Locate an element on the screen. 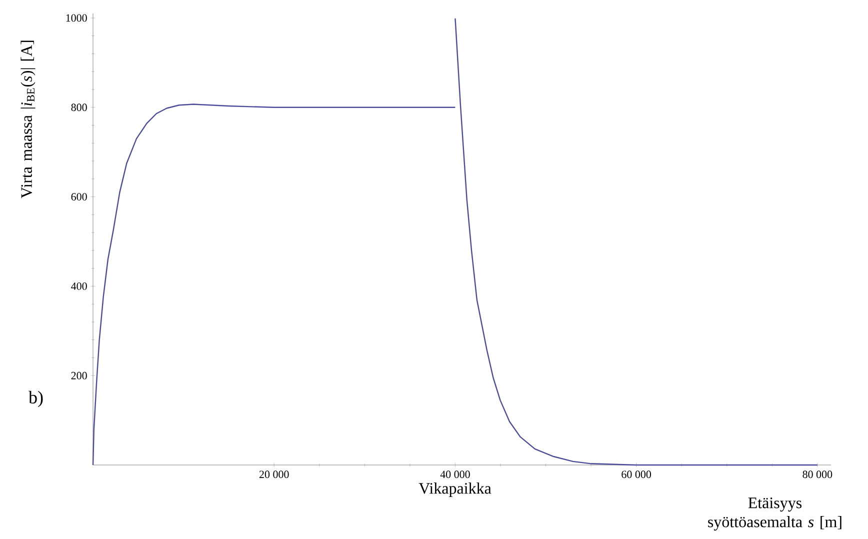  y-tick-label: 800 is located at coordinates (79, 108).